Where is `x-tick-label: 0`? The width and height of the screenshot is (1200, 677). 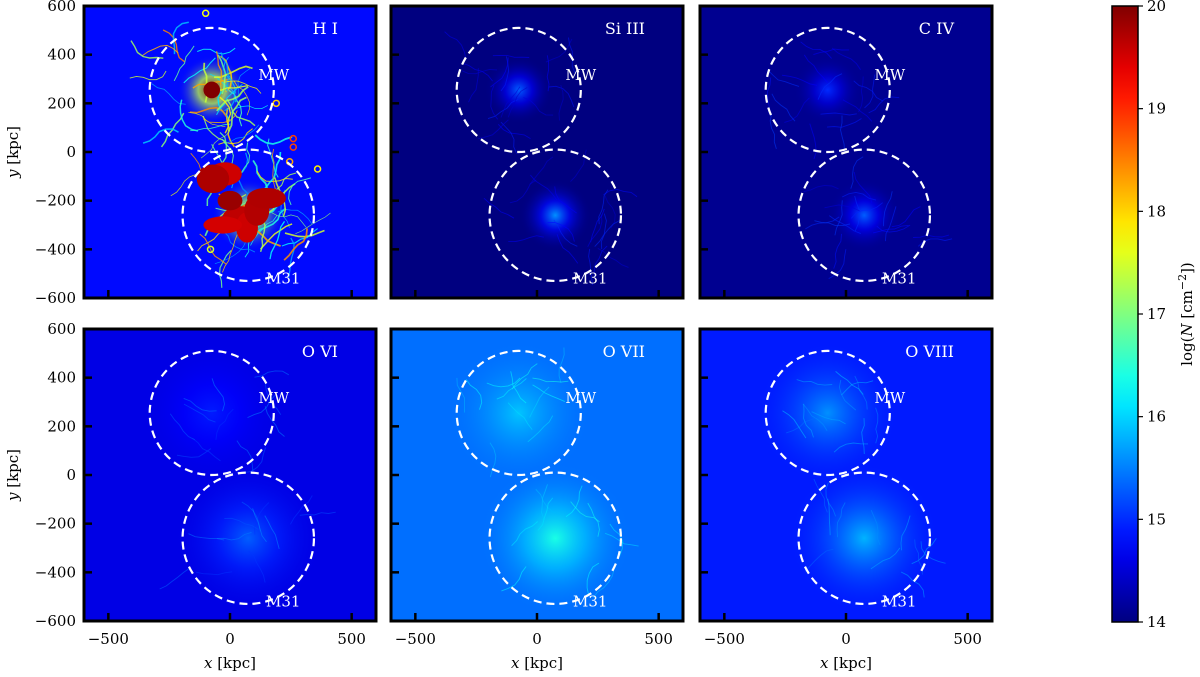
x-tick-label: 0 is located at coordinates (846, 639).